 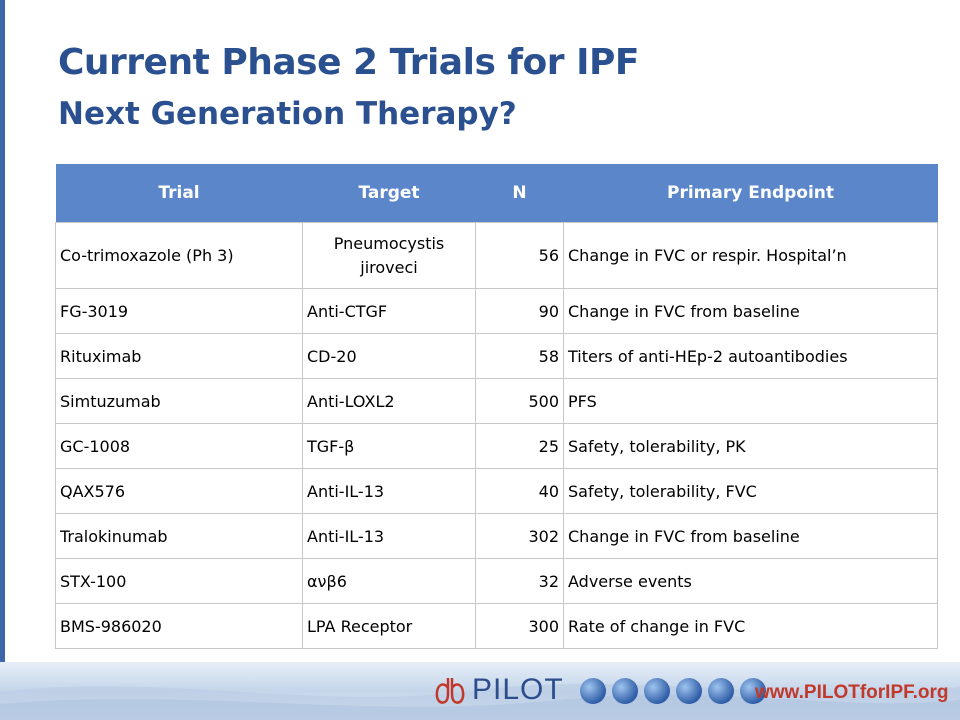 What do you see at coordinates (519, 356) in the screenshot?
I see `cell-n: 58` at bounding box center [519, 356].